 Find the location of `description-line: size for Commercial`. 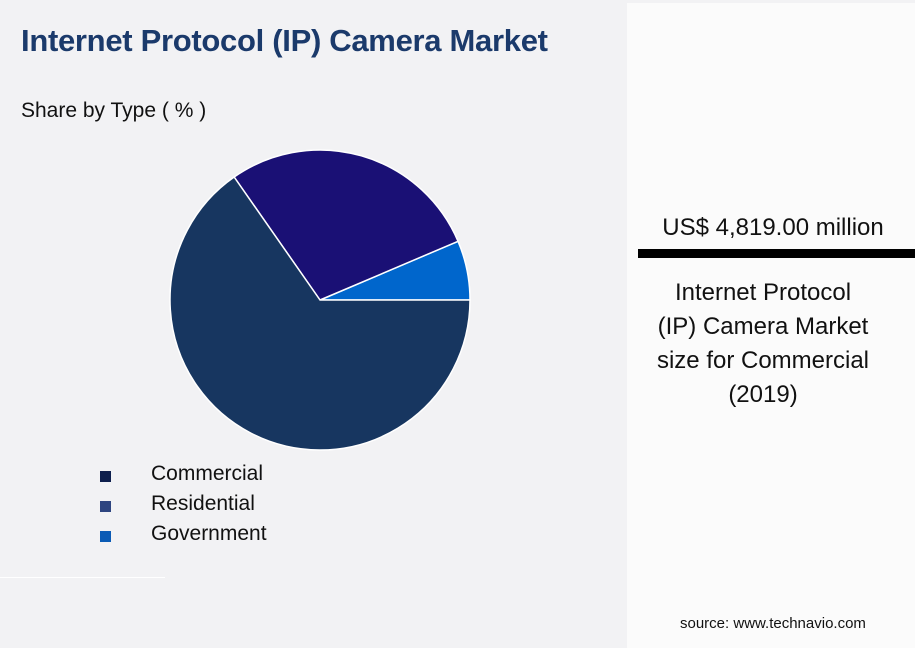

description-line: size for Commercial is located at coordinates (763, 360).